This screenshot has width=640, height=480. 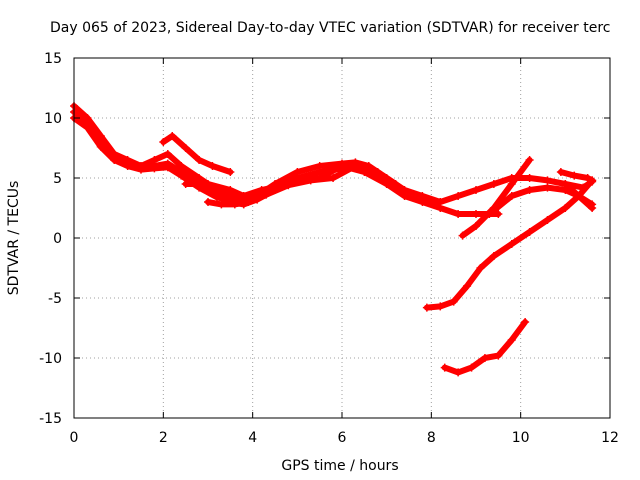 I want to click on x-tick-label: 6, so click(x=342, y=438).